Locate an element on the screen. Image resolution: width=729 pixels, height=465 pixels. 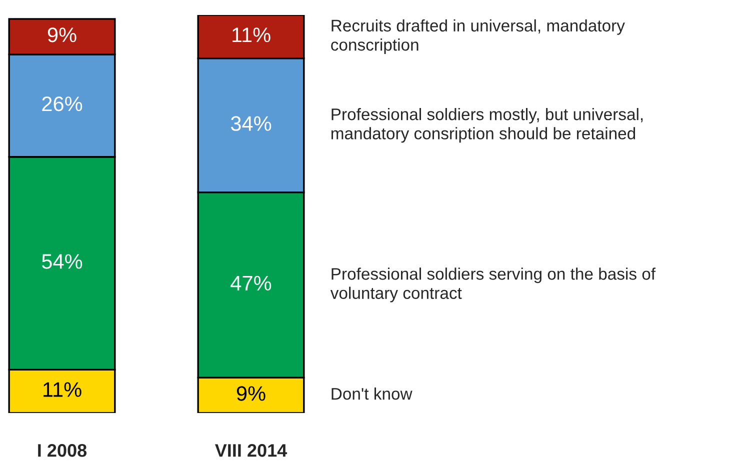
series-label: Don't know is located at coordinates (372, 394).